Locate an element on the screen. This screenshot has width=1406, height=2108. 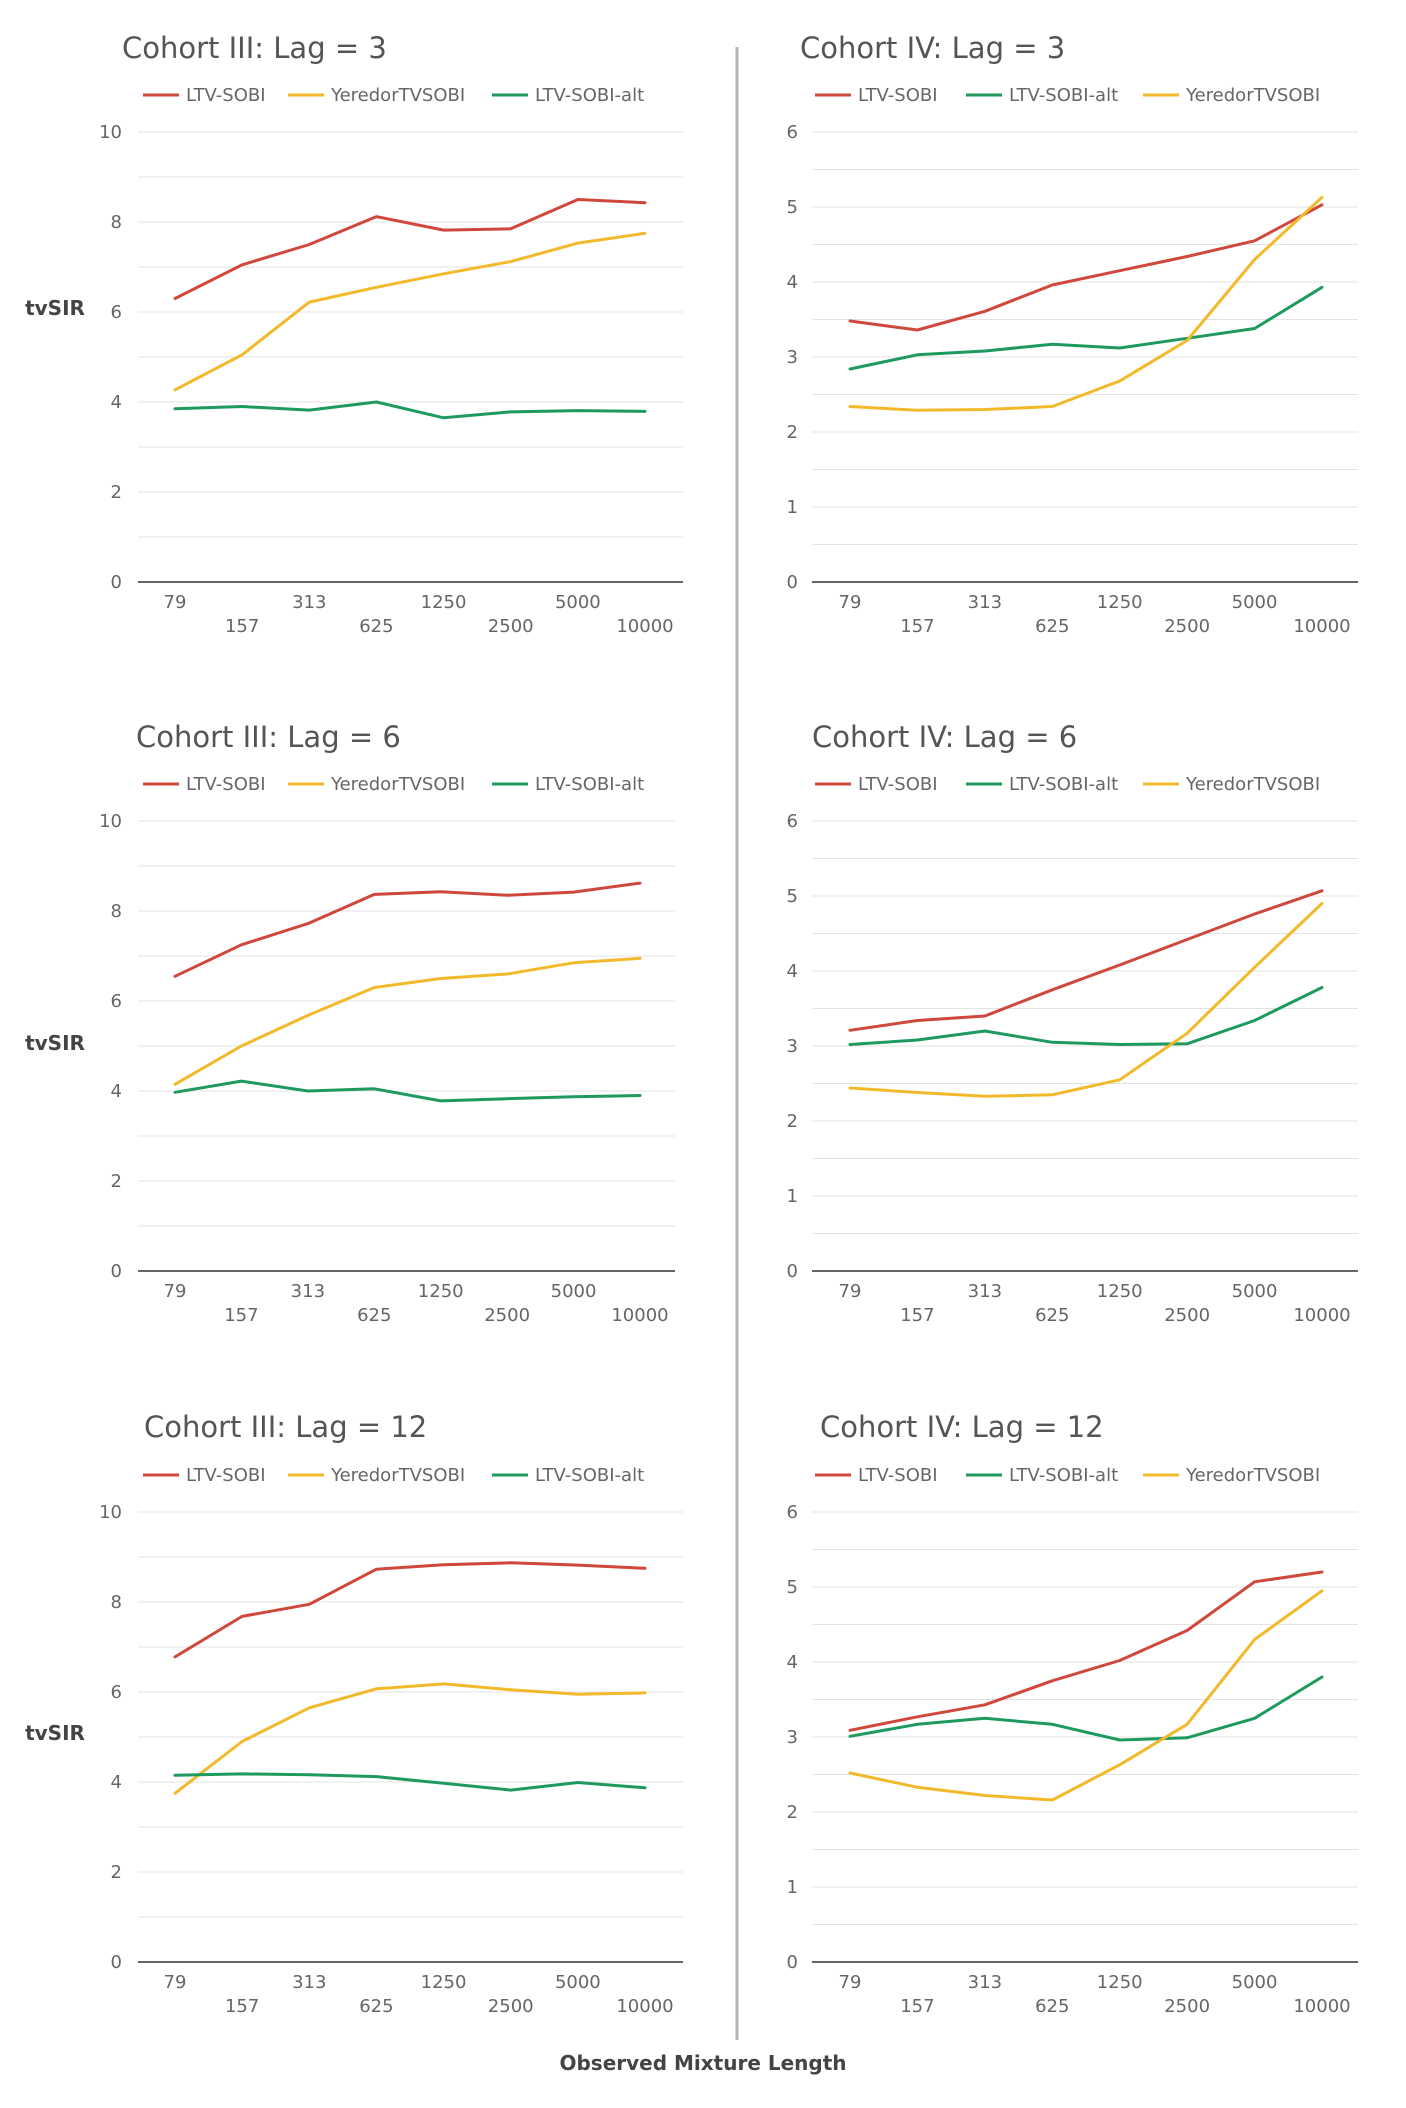
chart-title: Cohort III: Lag = 12 is located at coordinates (285, 1427).